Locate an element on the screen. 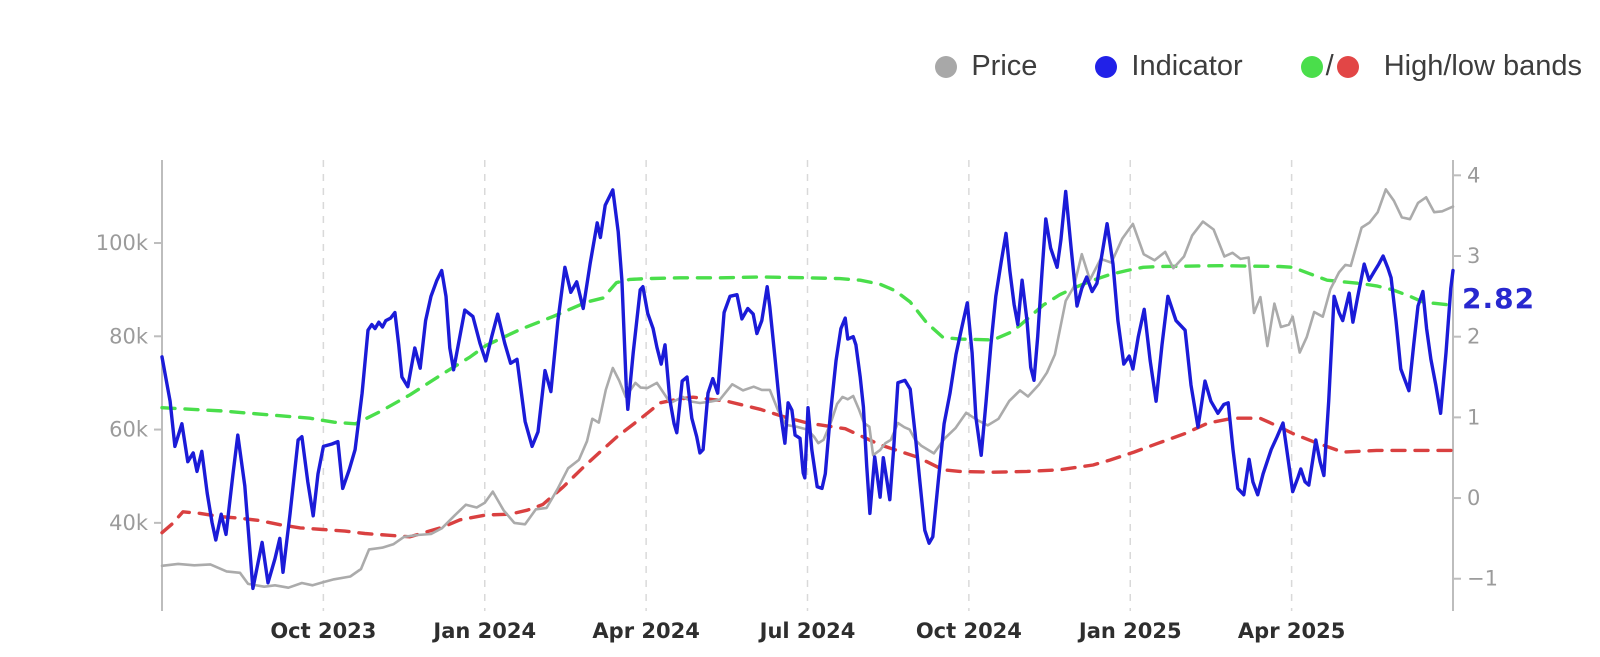 This screenshot has height=657, width=1600. x-tick-label: Jan 2024 is located at coordinates (483, 631).